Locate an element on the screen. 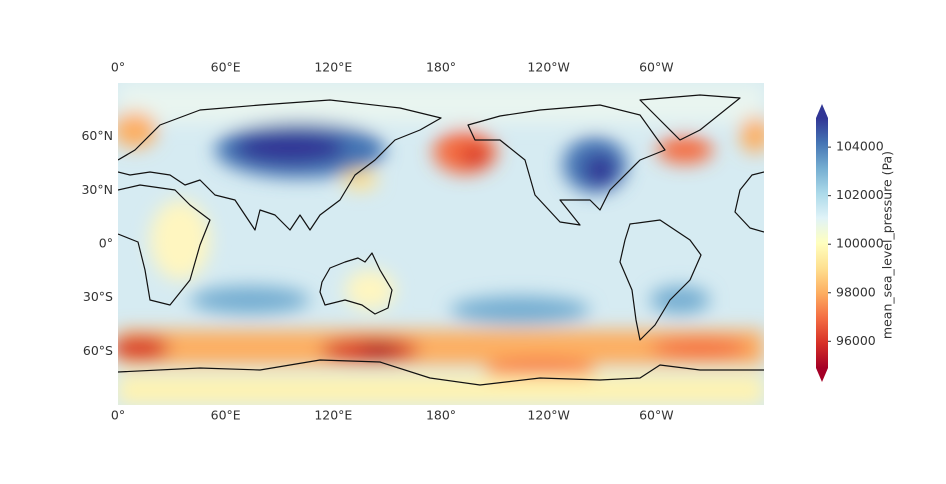  colorbar: 96000 98000 100000 102000 104000 is located at coordinates (850, 243).